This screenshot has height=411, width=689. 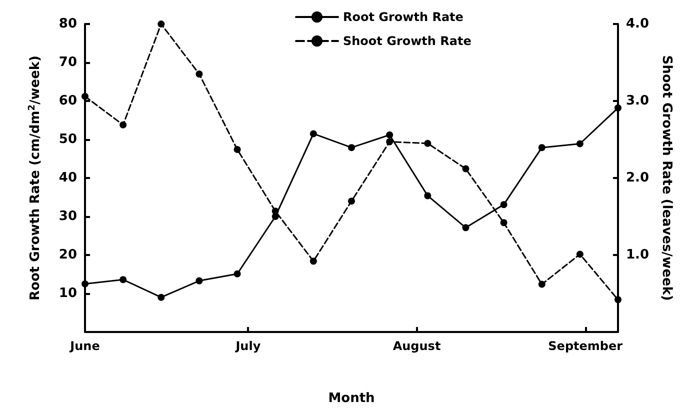 What do you see at coordinates (84, 346) in the screenshot?
I see `x-tick-label: June` at bounding box center [84, 346].